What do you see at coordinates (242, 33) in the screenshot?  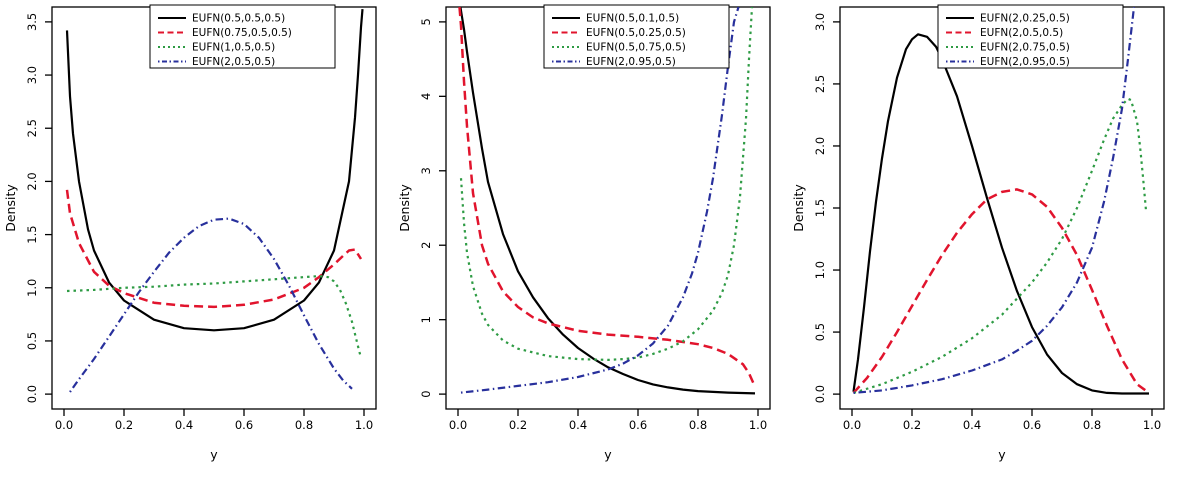 I see `legend-label: EUFN(0.75,0.5,0.5)` at bounding box center [242, 33].